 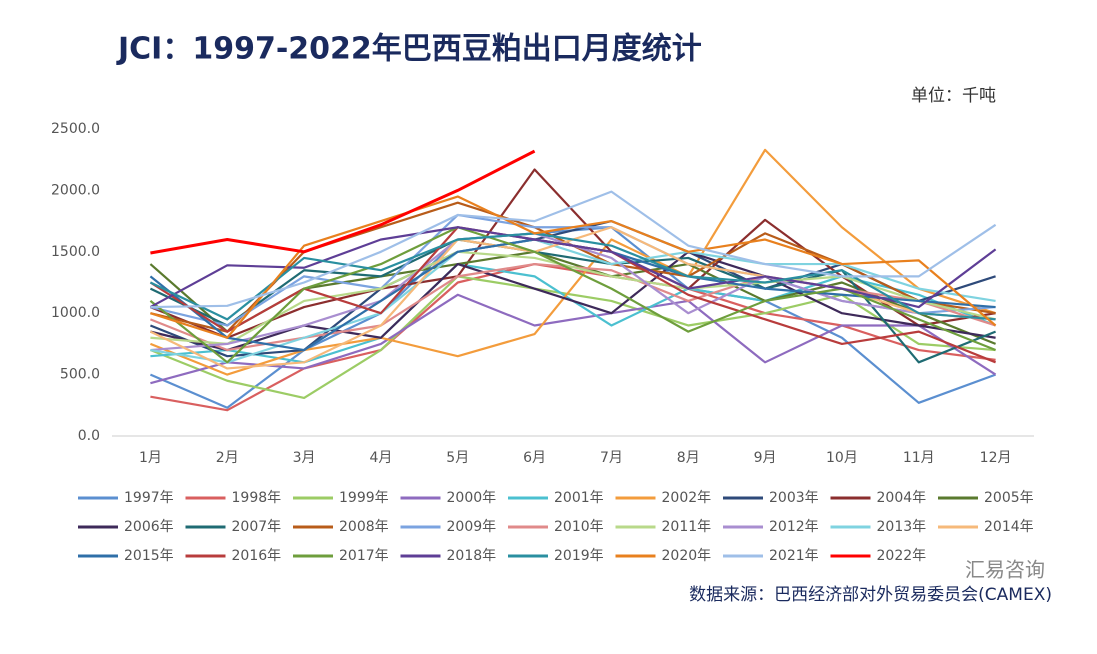 I want to click on legend-label: 2020年, so click(x=687, y=556).